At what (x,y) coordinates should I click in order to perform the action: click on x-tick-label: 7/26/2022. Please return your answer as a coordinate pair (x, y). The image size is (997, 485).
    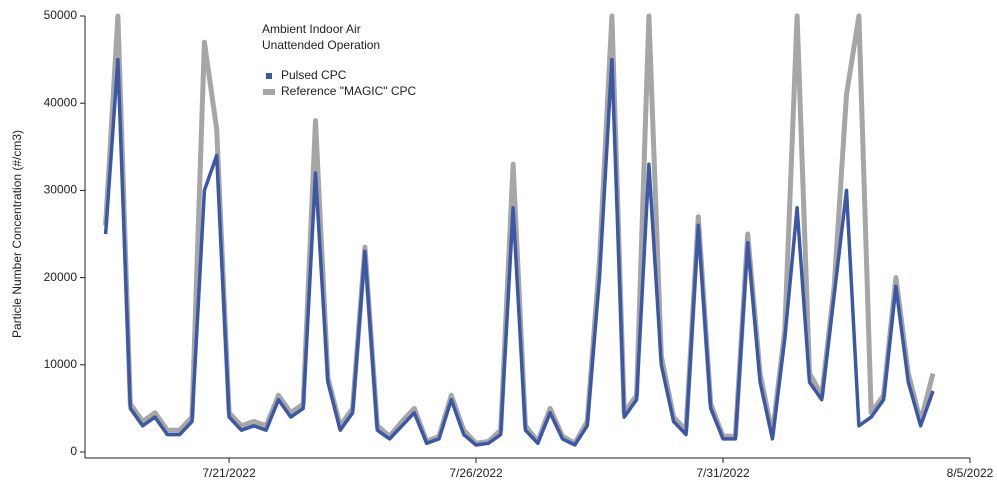
    Looking at the image, I should click on (476, 473).